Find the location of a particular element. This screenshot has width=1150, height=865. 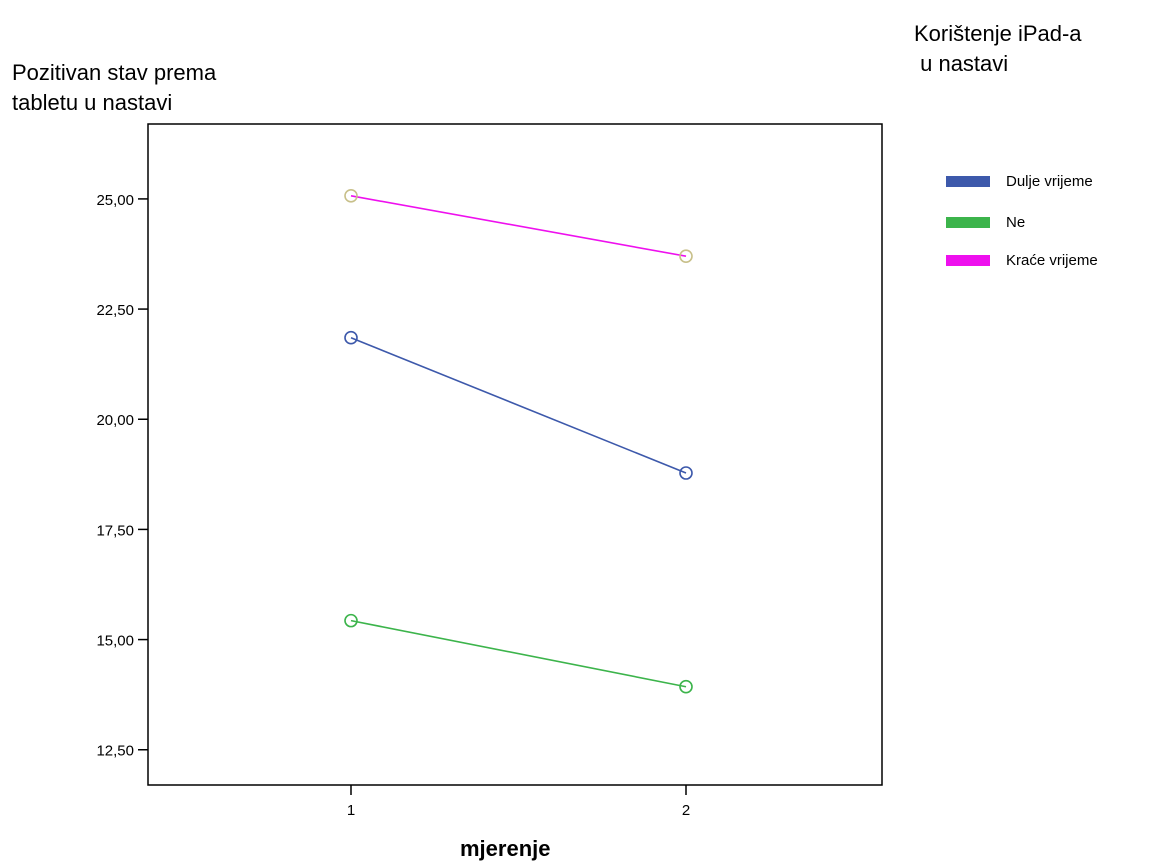

legend-label: Dulje vrijeme is located at coordinates (1049, 181).